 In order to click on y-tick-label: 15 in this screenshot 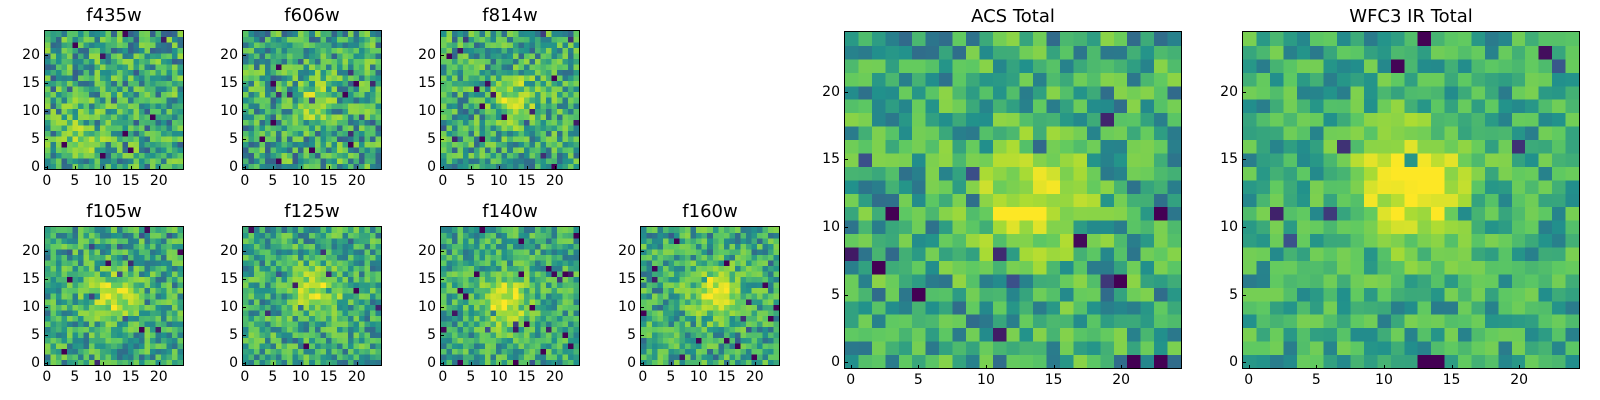, I will do `click(31, 279)`.